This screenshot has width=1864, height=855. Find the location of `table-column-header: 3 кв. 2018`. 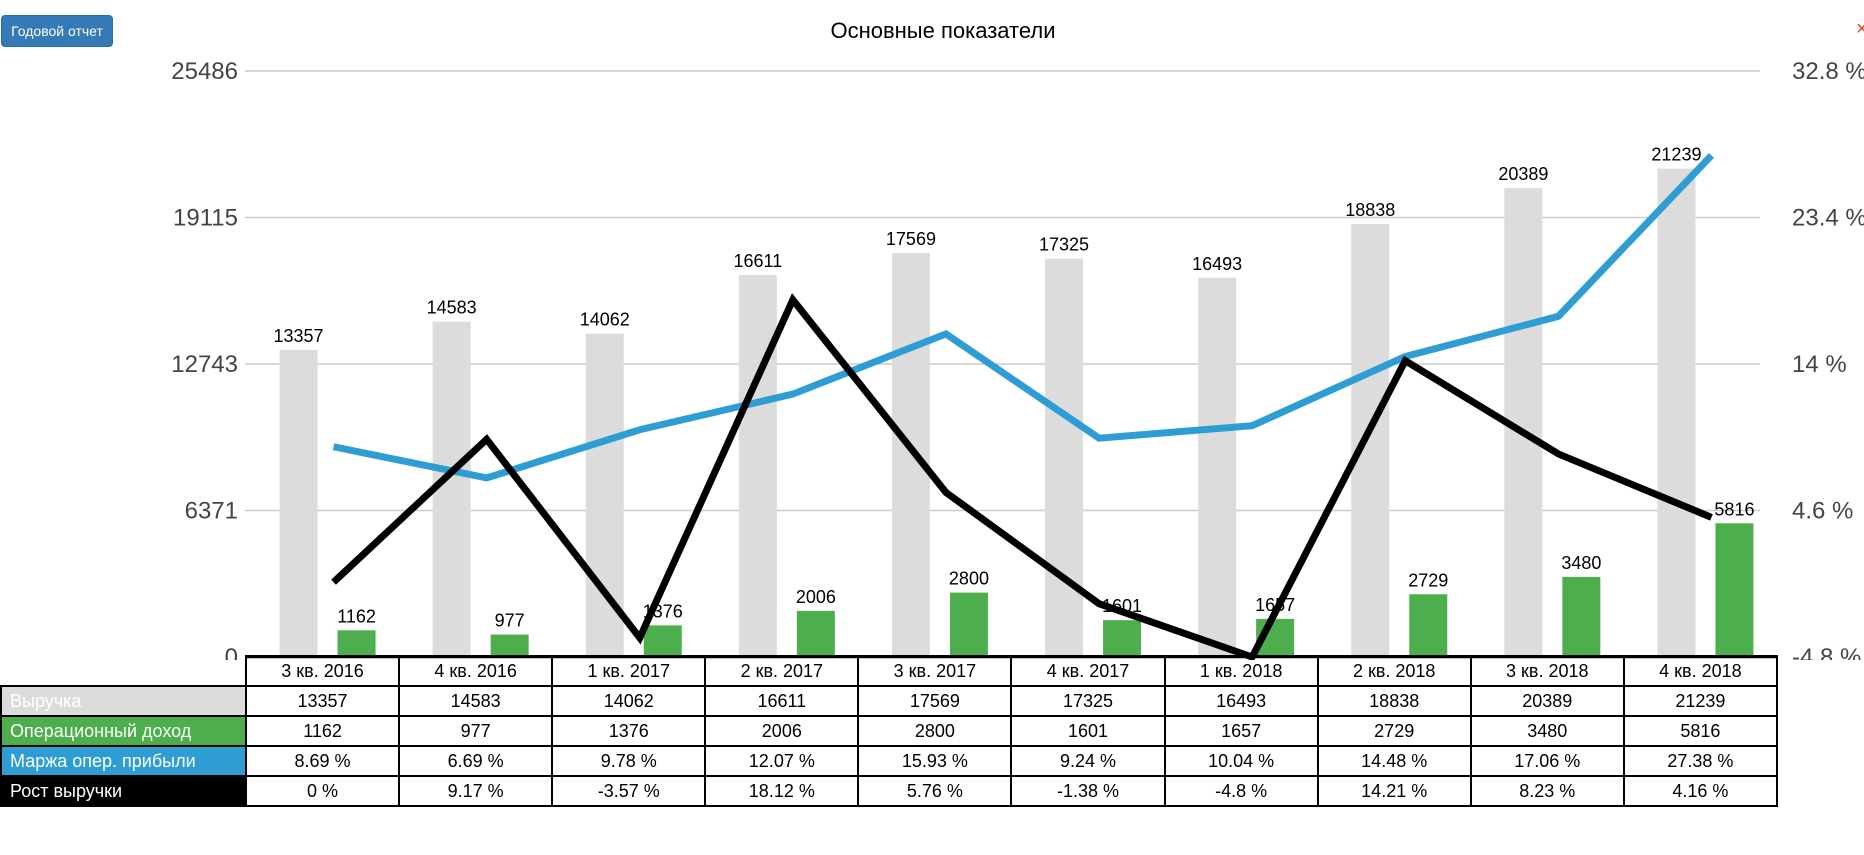

table-column-header: 3 кв. 2018 is located at coordinates (1547, 671).